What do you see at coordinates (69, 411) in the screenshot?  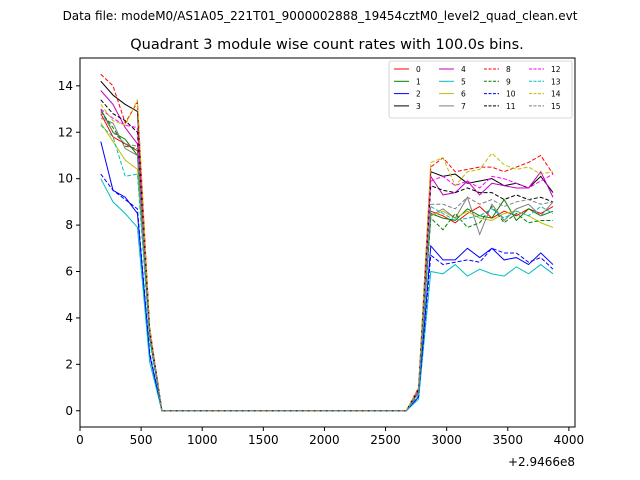 I see `y-tick-label: 0` at bounding box center [69, 411].